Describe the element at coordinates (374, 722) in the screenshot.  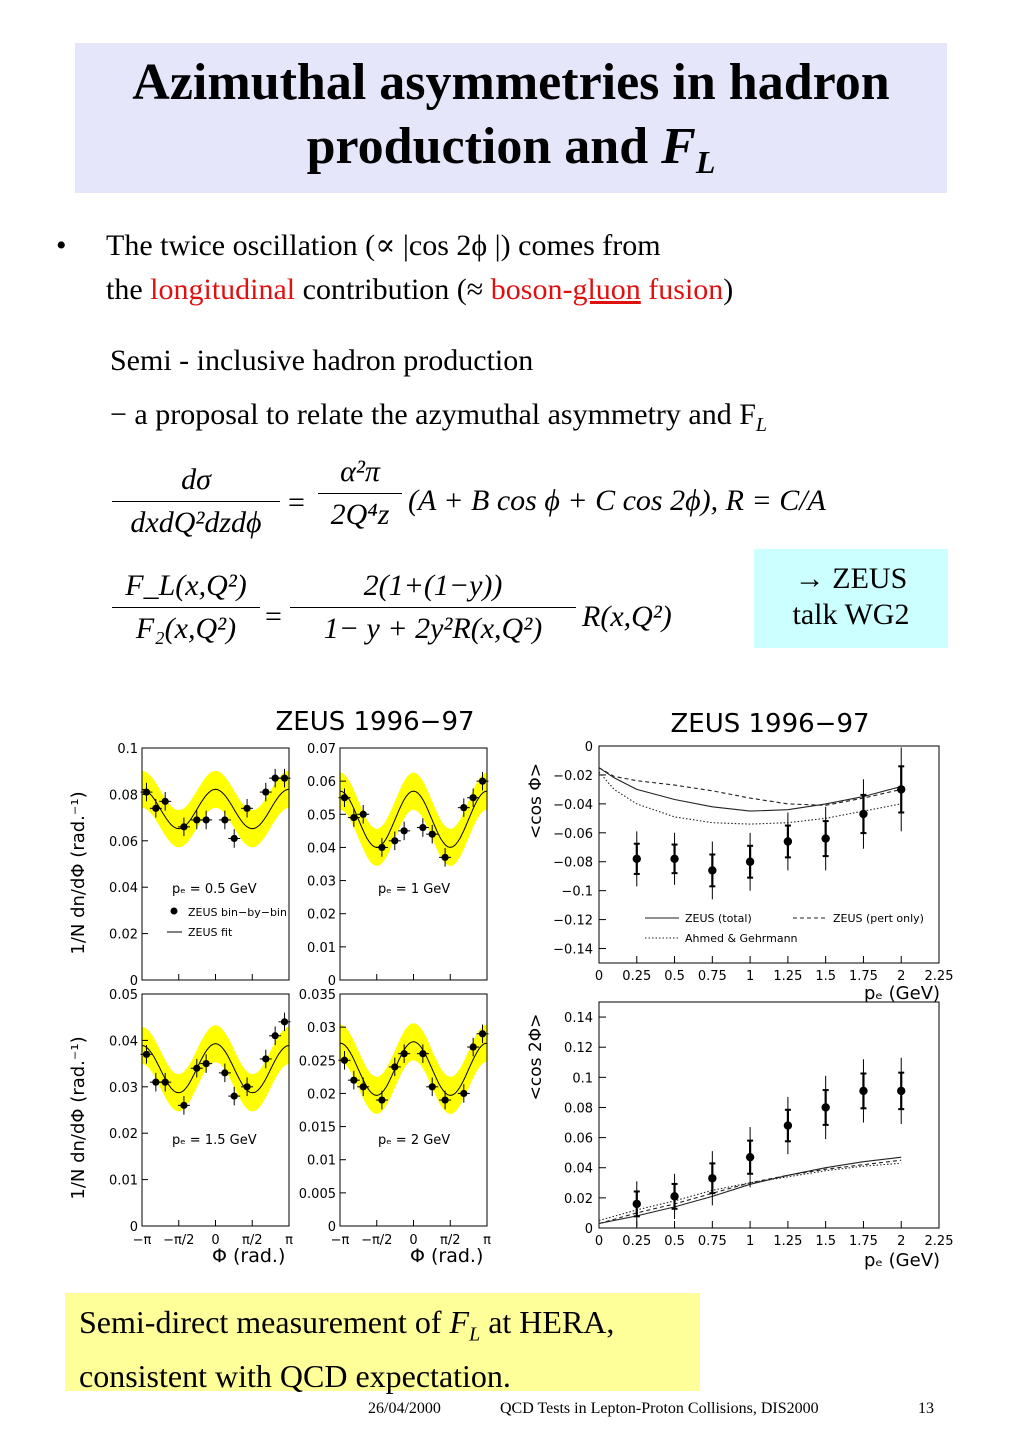
I see `left-figure-title: ZEUS 1996−97` at that location.